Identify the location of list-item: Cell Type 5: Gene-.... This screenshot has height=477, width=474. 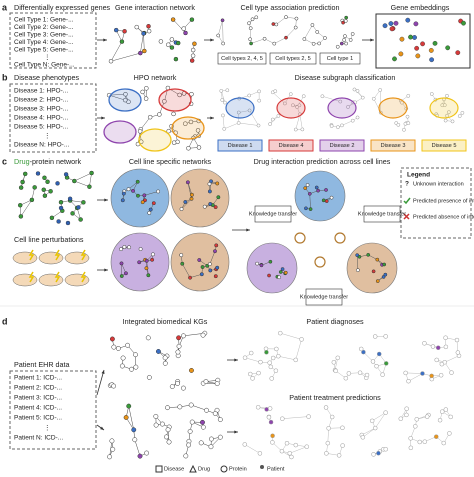
(44, 50).